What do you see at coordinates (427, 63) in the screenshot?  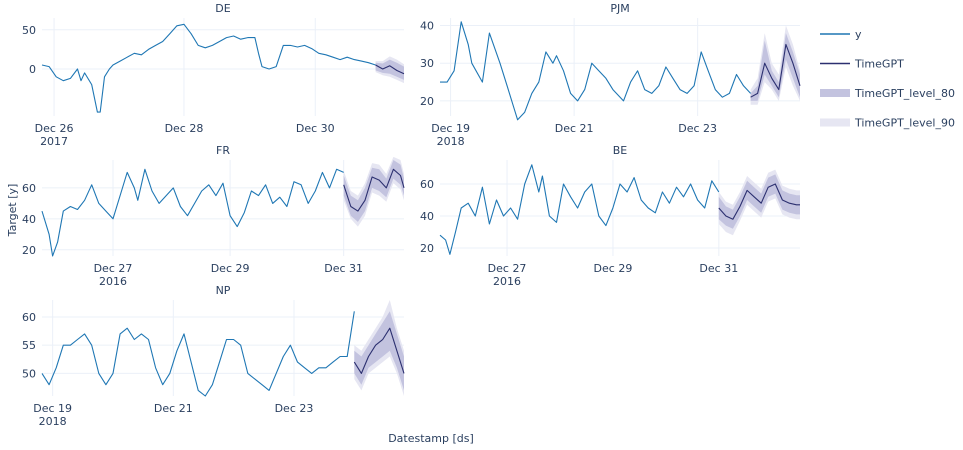 I see `y-tick-label: 30` at bounding box center [427, 63].